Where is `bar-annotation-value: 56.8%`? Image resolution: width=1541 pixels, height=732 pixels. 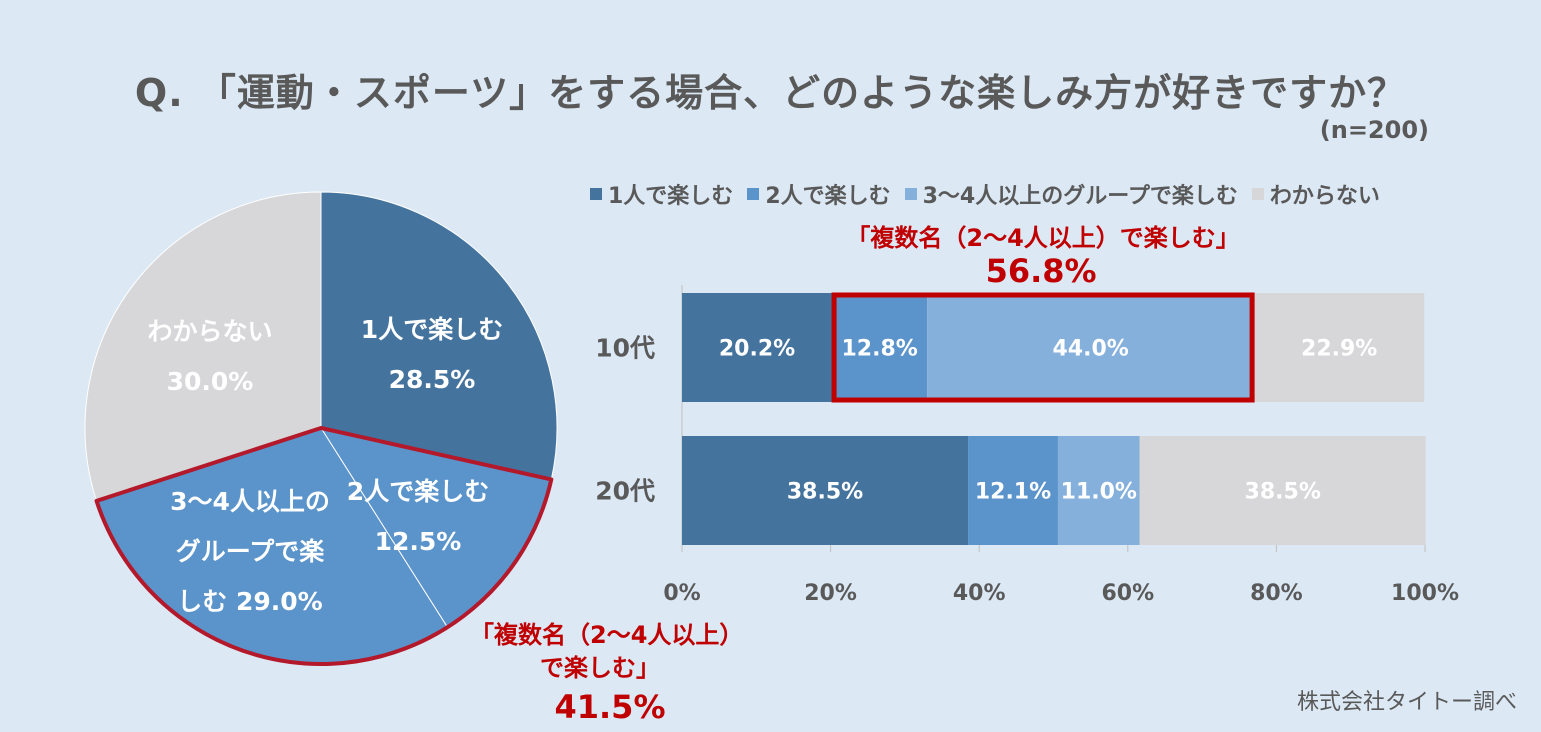 bar-annotation-value: 56.8% is located at coordinates (1041, 271).